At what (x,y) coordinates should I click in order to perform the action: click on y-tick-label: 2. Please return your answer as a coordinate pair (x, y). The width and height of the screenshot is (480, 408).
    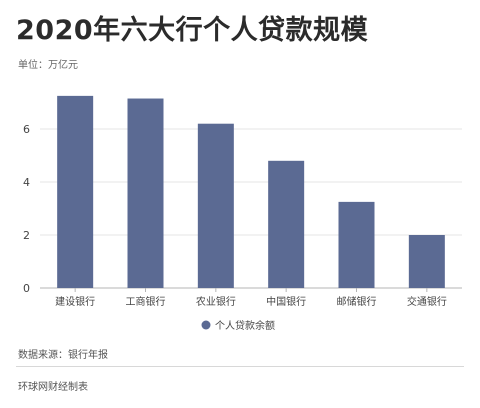
    Looking at the image, I should click on (26, 235).